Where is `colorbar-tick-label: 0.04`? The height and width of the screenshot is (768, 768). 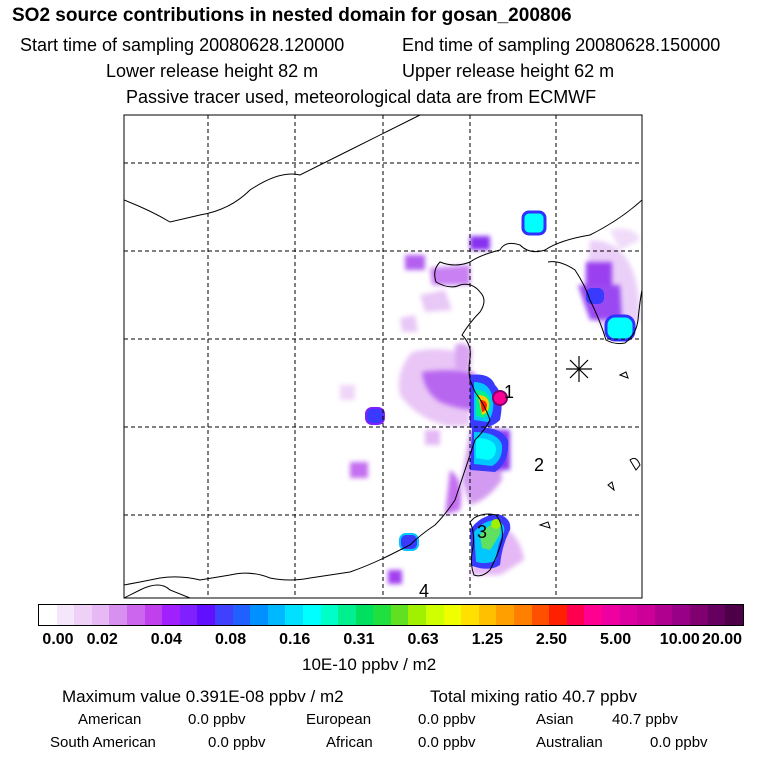 colorbar-tick-label: 0.04 is located at coordinates (166, 639).